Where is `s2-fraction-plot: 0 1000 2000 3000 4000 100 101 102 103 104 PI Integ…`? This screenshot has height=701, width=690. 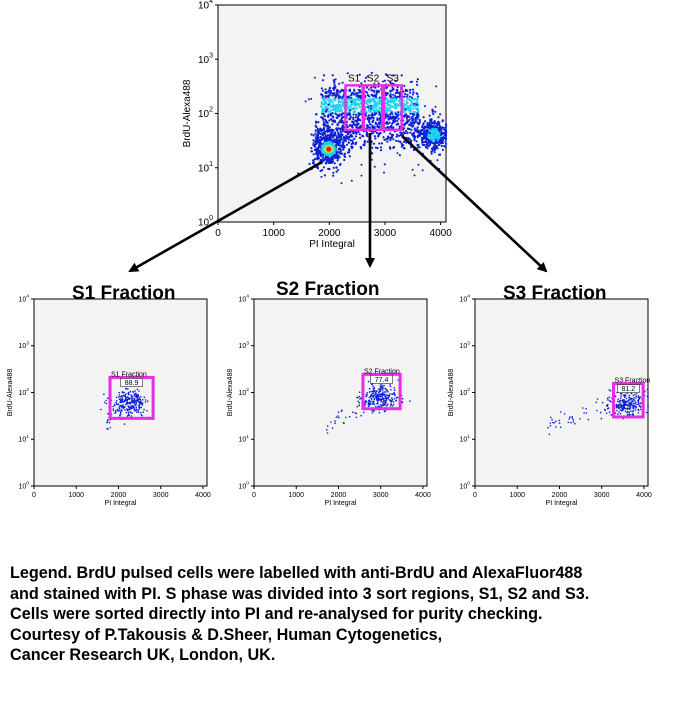
s2-fraction-plot: 0 1000 2000 3000 4000 100 101 102 103 104 PI Integ… is located at coordinates (329, 400).